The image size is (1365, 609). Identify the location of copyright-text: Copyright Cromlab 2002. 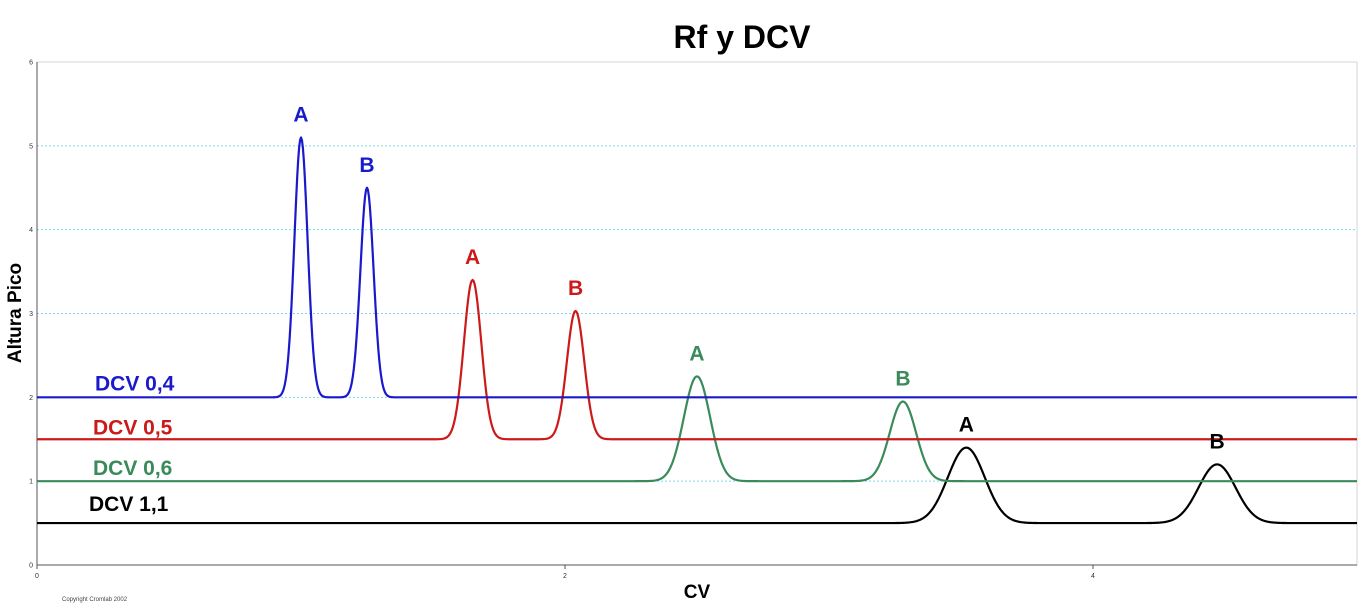
(95, 600).